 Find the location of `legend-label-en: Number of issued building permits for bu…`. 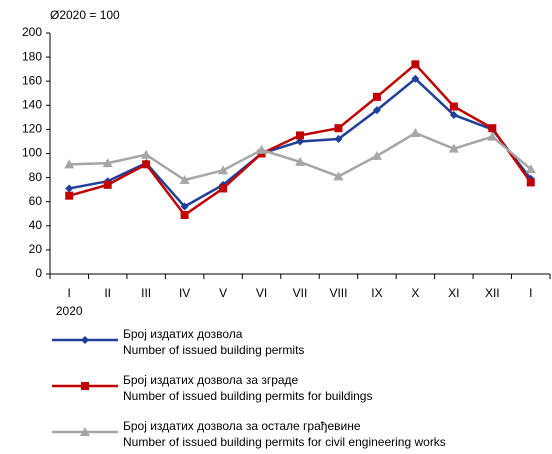

legend-label-en: Number of issued building permits for bu… is located at coordinates (247, 396).